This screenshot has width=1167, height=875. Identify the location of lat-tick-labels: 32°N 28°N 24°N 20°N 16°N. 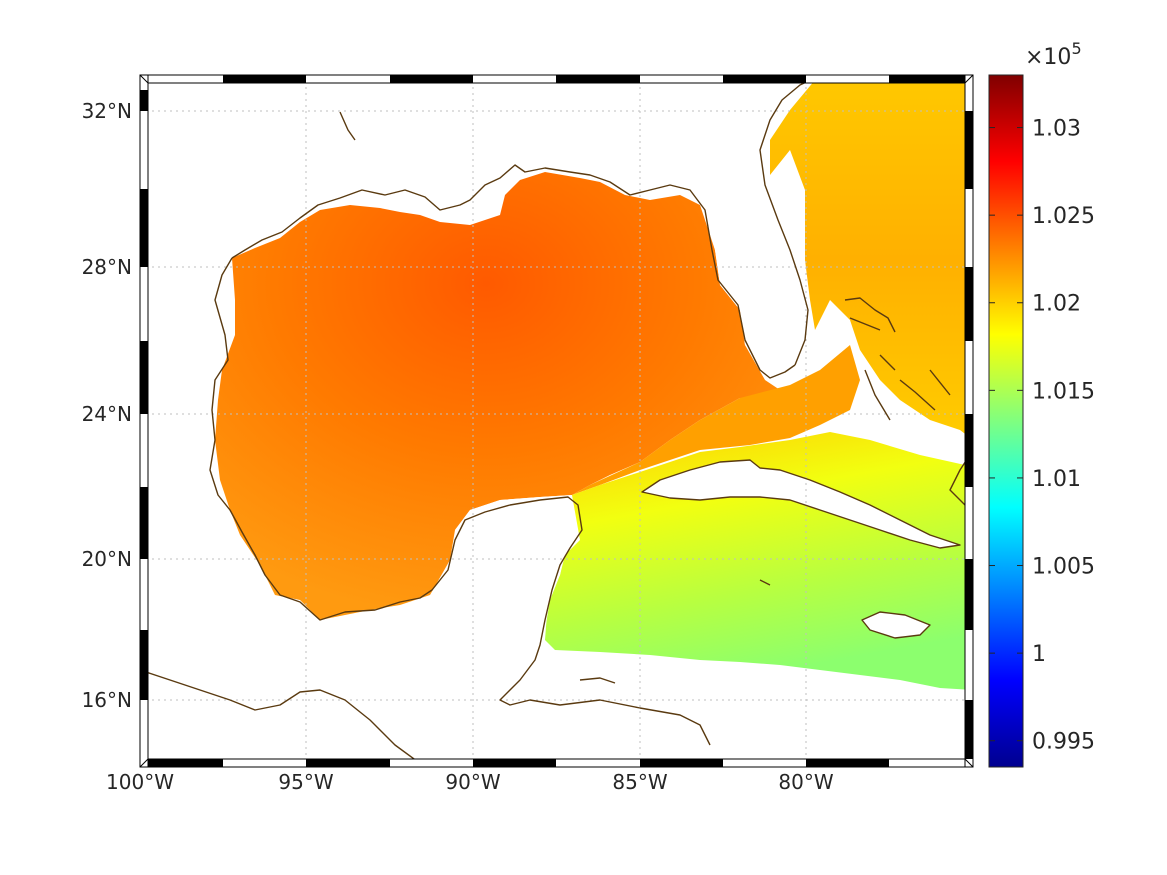
(107, 405).